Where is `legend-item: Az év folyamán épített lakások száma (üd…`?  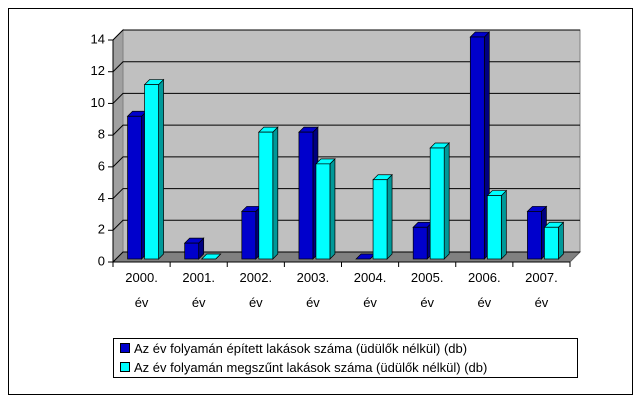
legend-item: Az év folyamán épített lakások száma (üd… is located at coordinates (345, 348).